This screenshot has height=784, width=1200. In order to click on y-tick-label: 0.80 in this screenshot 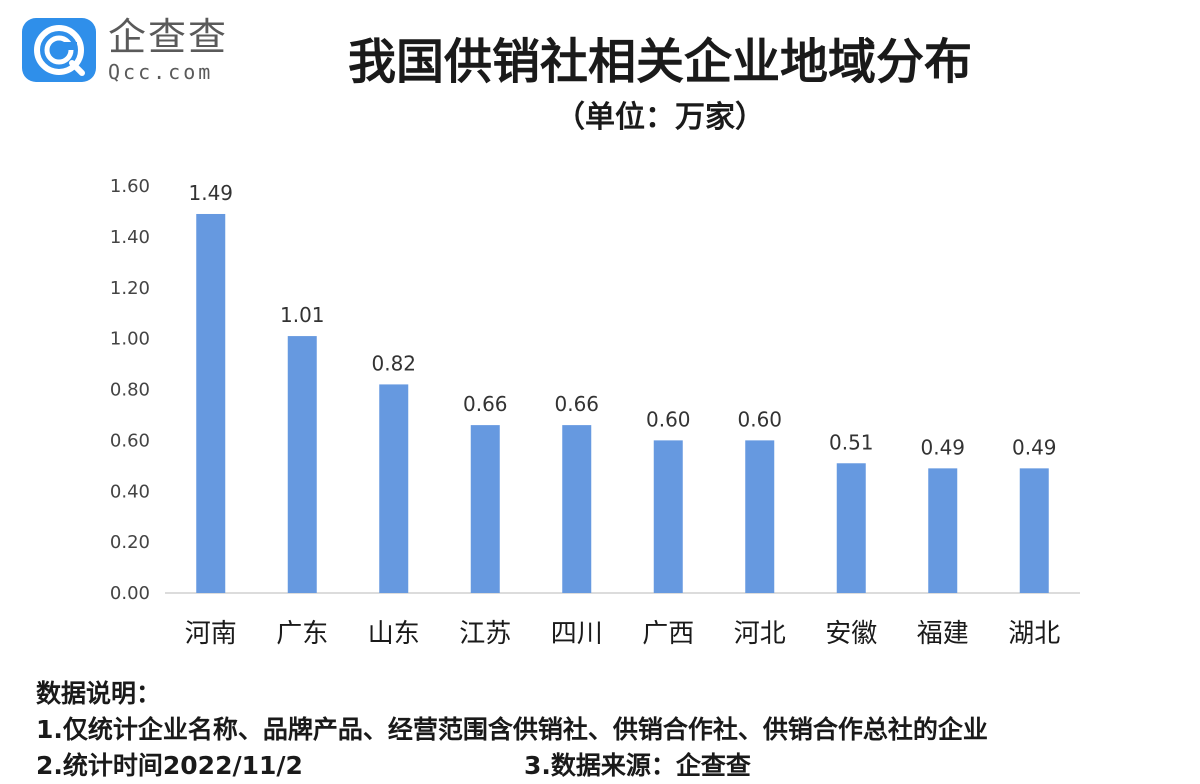, I will do `click(130, 390)`.